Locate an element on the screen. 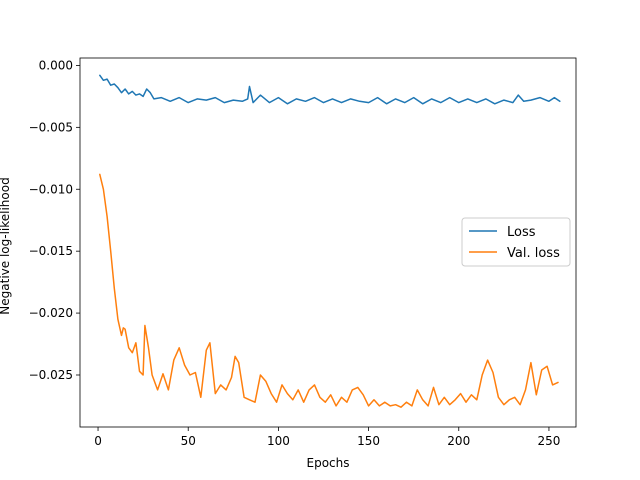  x-tick-label: 0 is located at coordinates (98, 441).